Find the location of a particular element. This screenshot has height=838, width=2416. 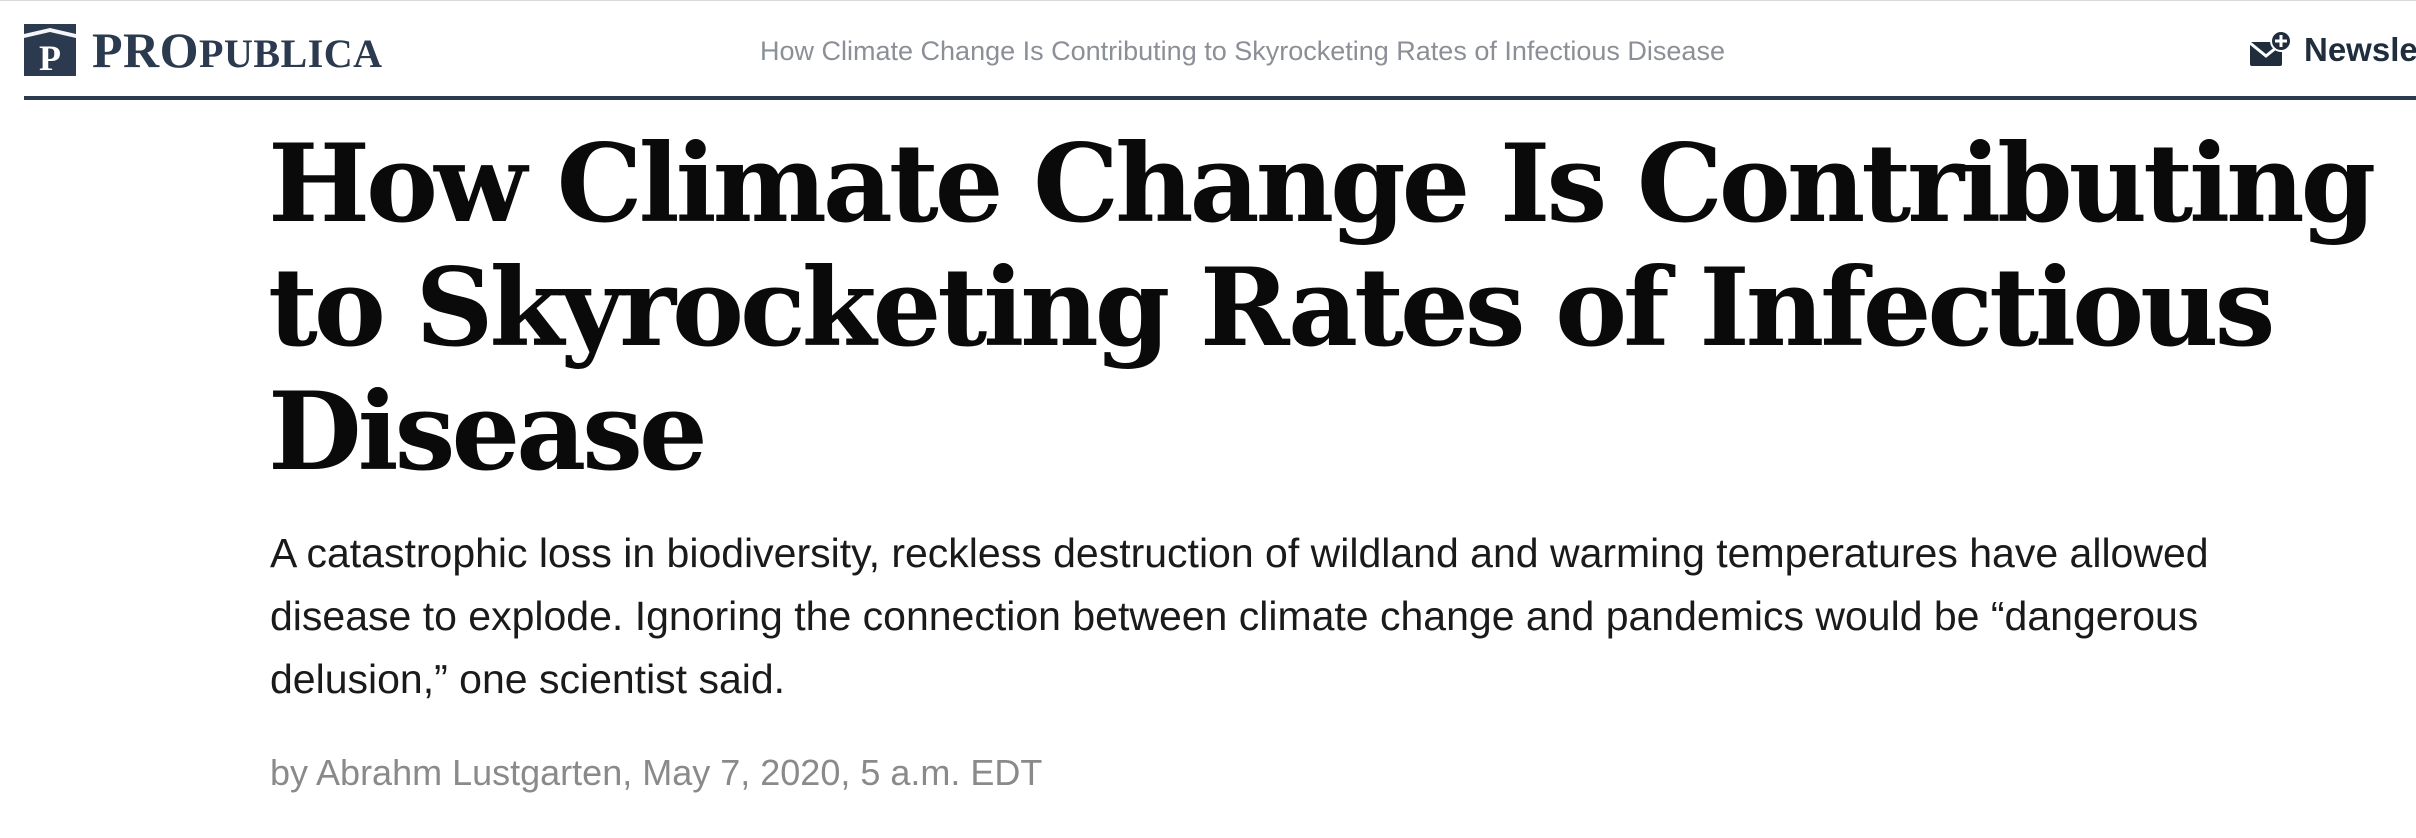

propublica-logo-mark-icon: P is located at coordinates (50, 50).